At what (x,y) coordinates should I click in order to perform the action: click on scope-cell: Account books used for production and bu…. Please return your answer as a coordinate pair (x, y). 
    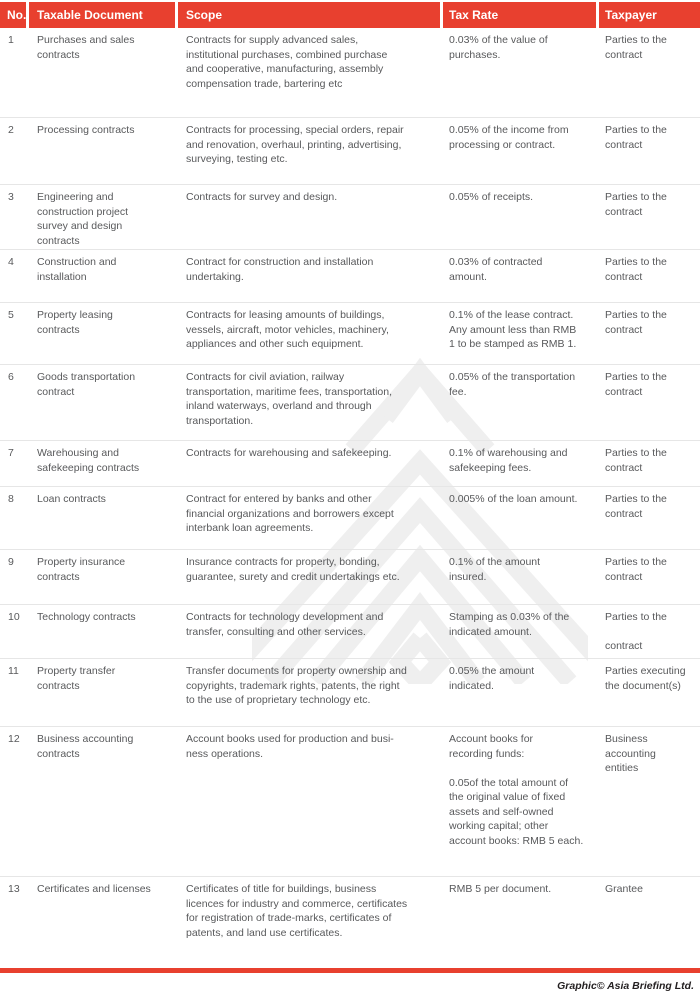
    Looking at the image, I should click on (290, 746).